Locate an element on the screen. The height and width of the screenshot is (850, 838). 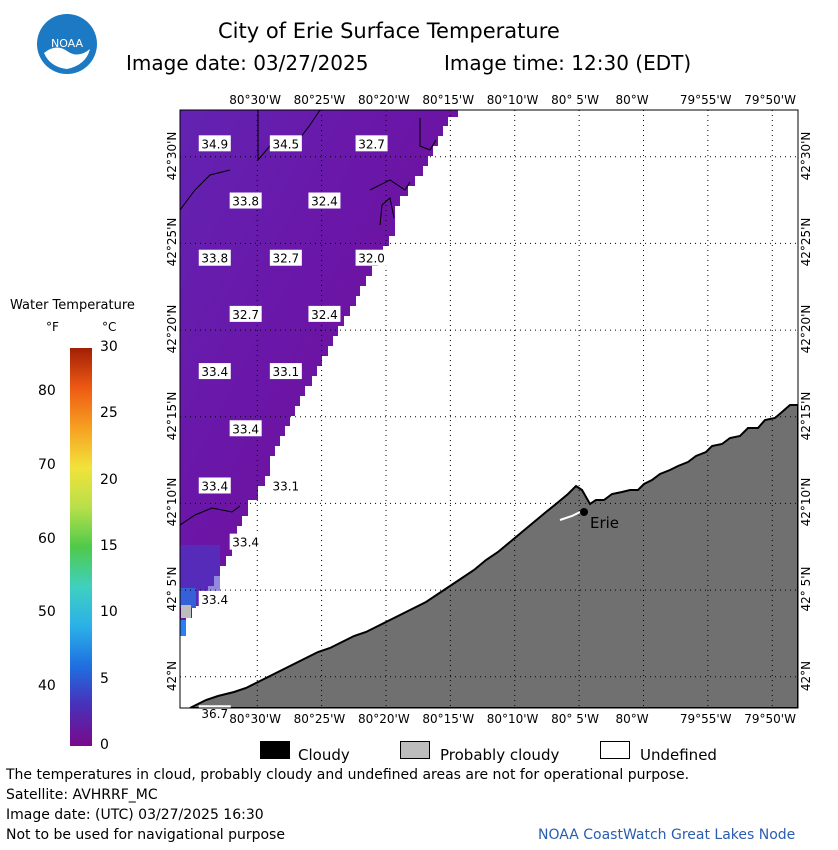
legend-swatch-cloudy is located at coordinates (275, 750).